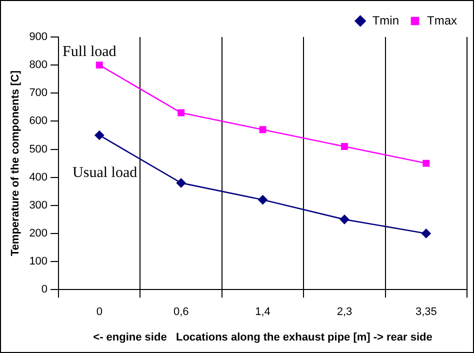 The height and width of the screenshot is (353, 474). What do you see at coordinates (38, 262) in the screenshot?
I see `y-tick-label: 100` at bounding box center [38, 262].